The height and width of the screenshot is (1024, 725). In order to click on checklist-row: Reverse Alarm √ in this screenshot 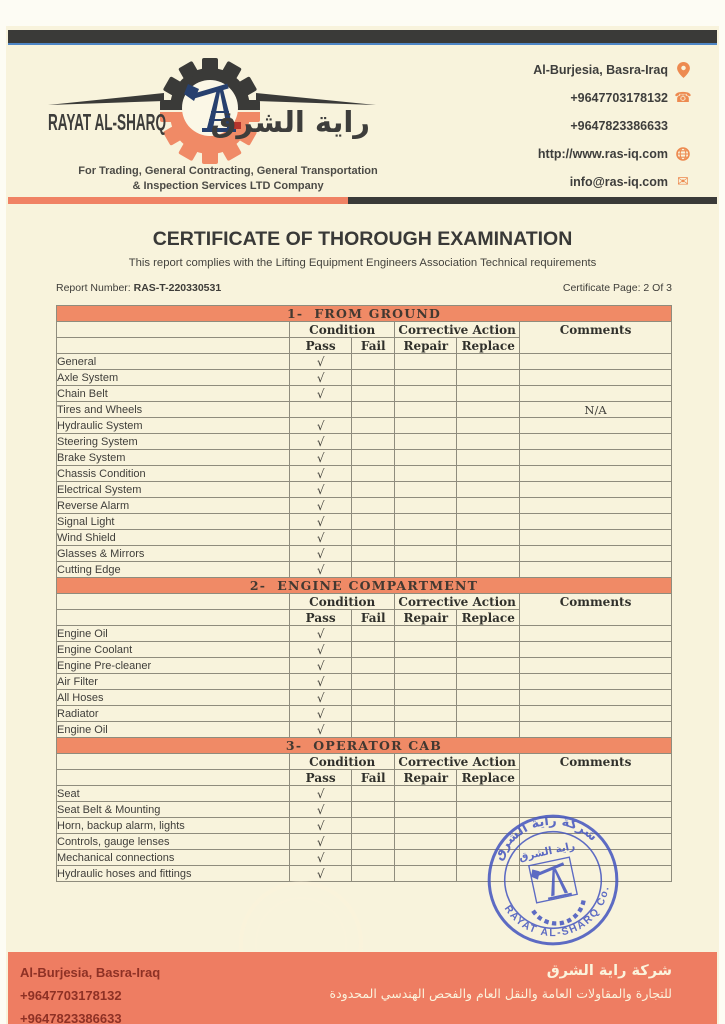, I will do `click(363, 505)`.